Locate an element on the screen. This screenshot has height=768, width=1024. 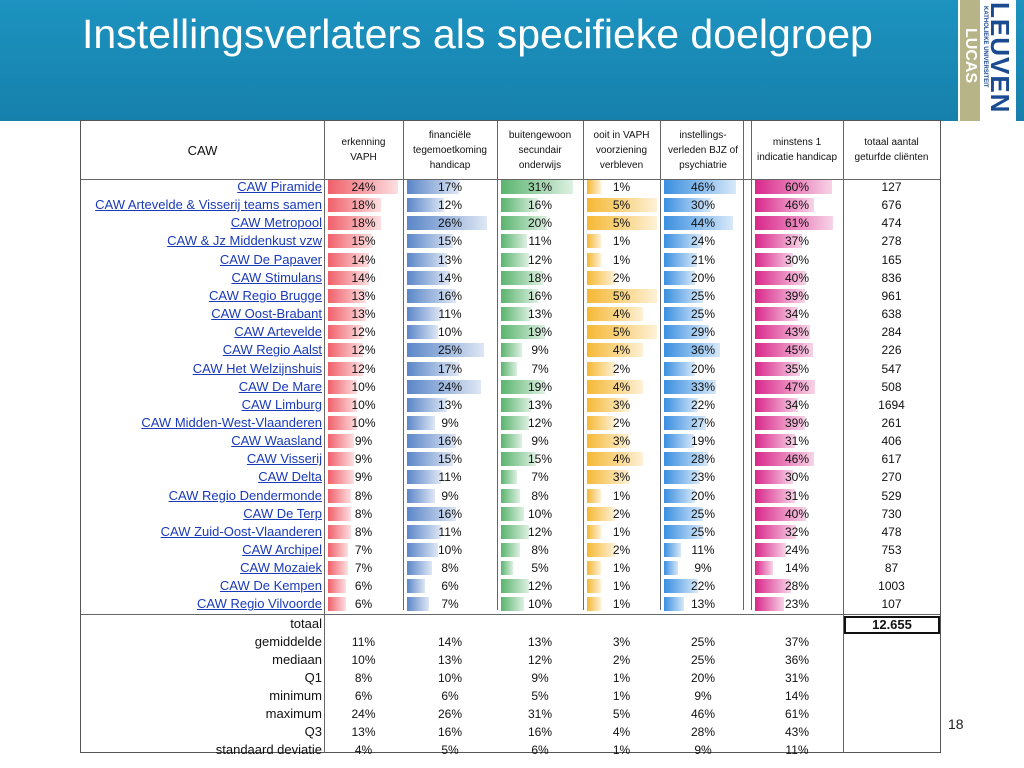
cell-value: 17% is located at coordinates (450, 368).